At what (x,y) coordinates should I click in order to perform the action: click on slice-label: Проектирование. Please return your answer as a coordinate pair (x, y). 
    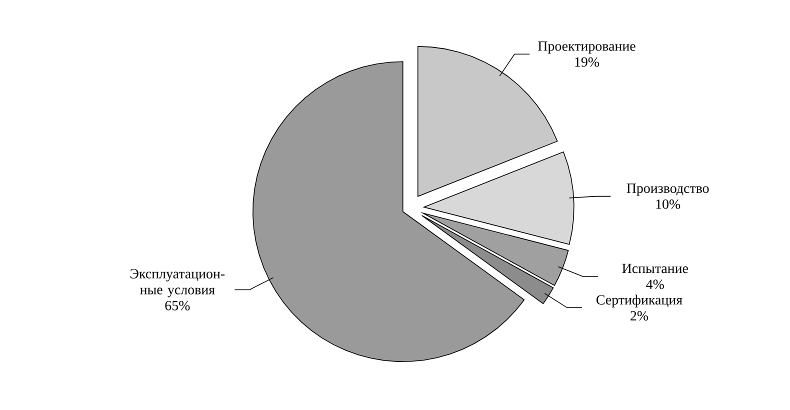
    Looking at the image, I should click on (587, 48).